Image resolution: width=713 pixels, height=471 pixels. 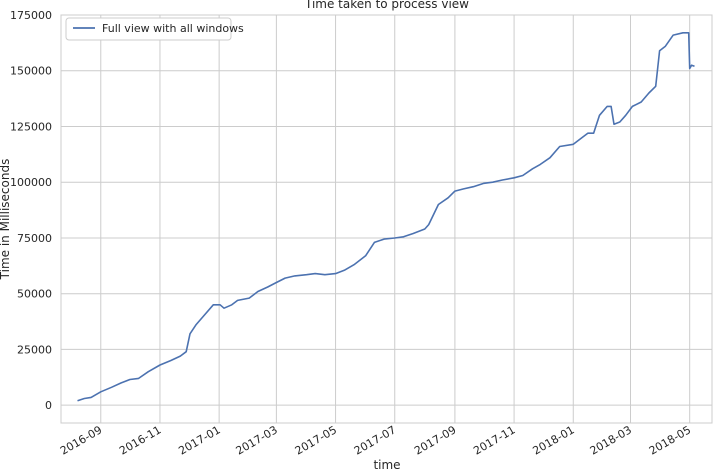 What do you see at coordinates (34, 238) in the screenshot?
I see `y-tick-label: 75000` at bounding box center [34, 238].